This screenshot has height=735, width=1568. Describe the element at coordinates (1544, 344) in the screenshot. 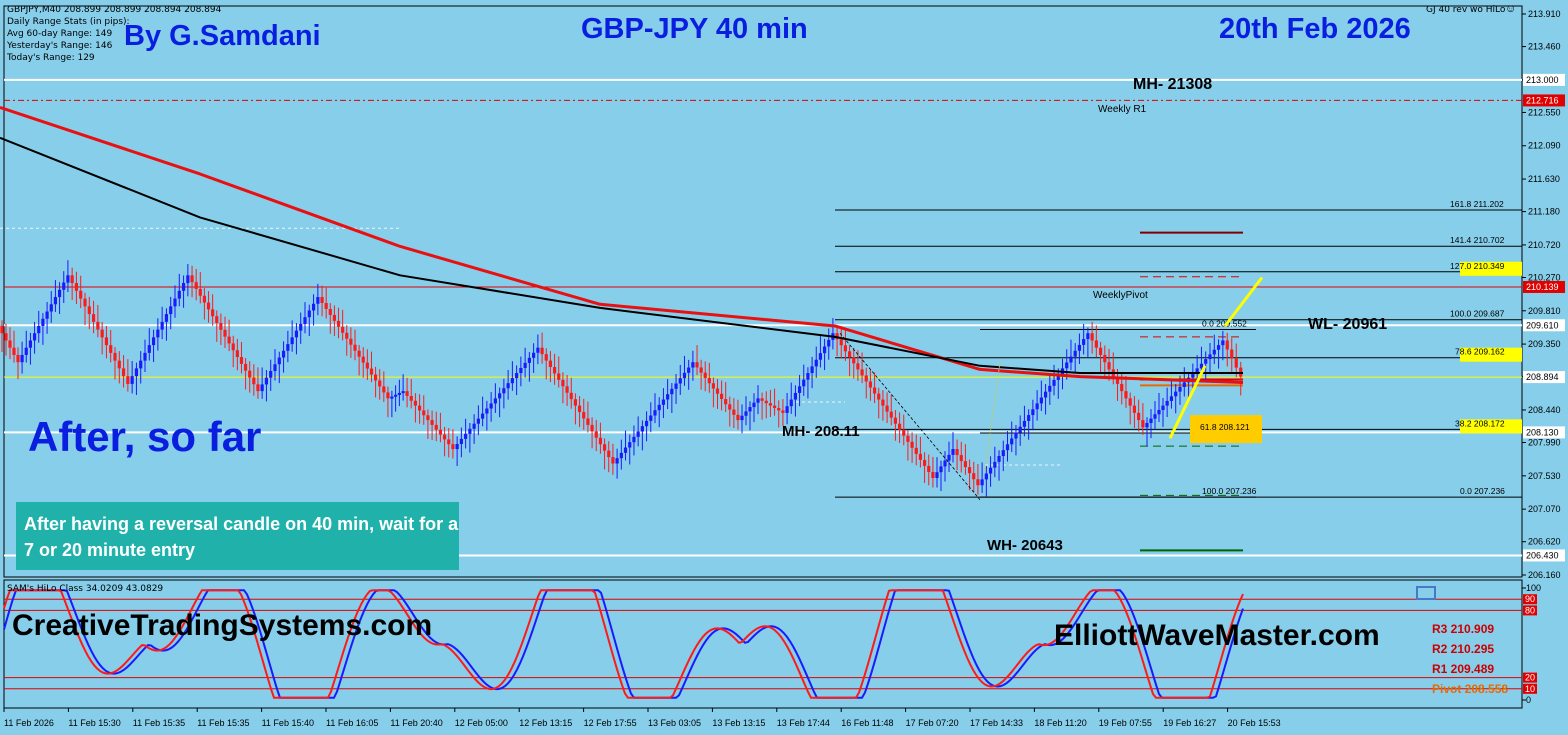

I see `y-tick-label: 209.350` at that location.